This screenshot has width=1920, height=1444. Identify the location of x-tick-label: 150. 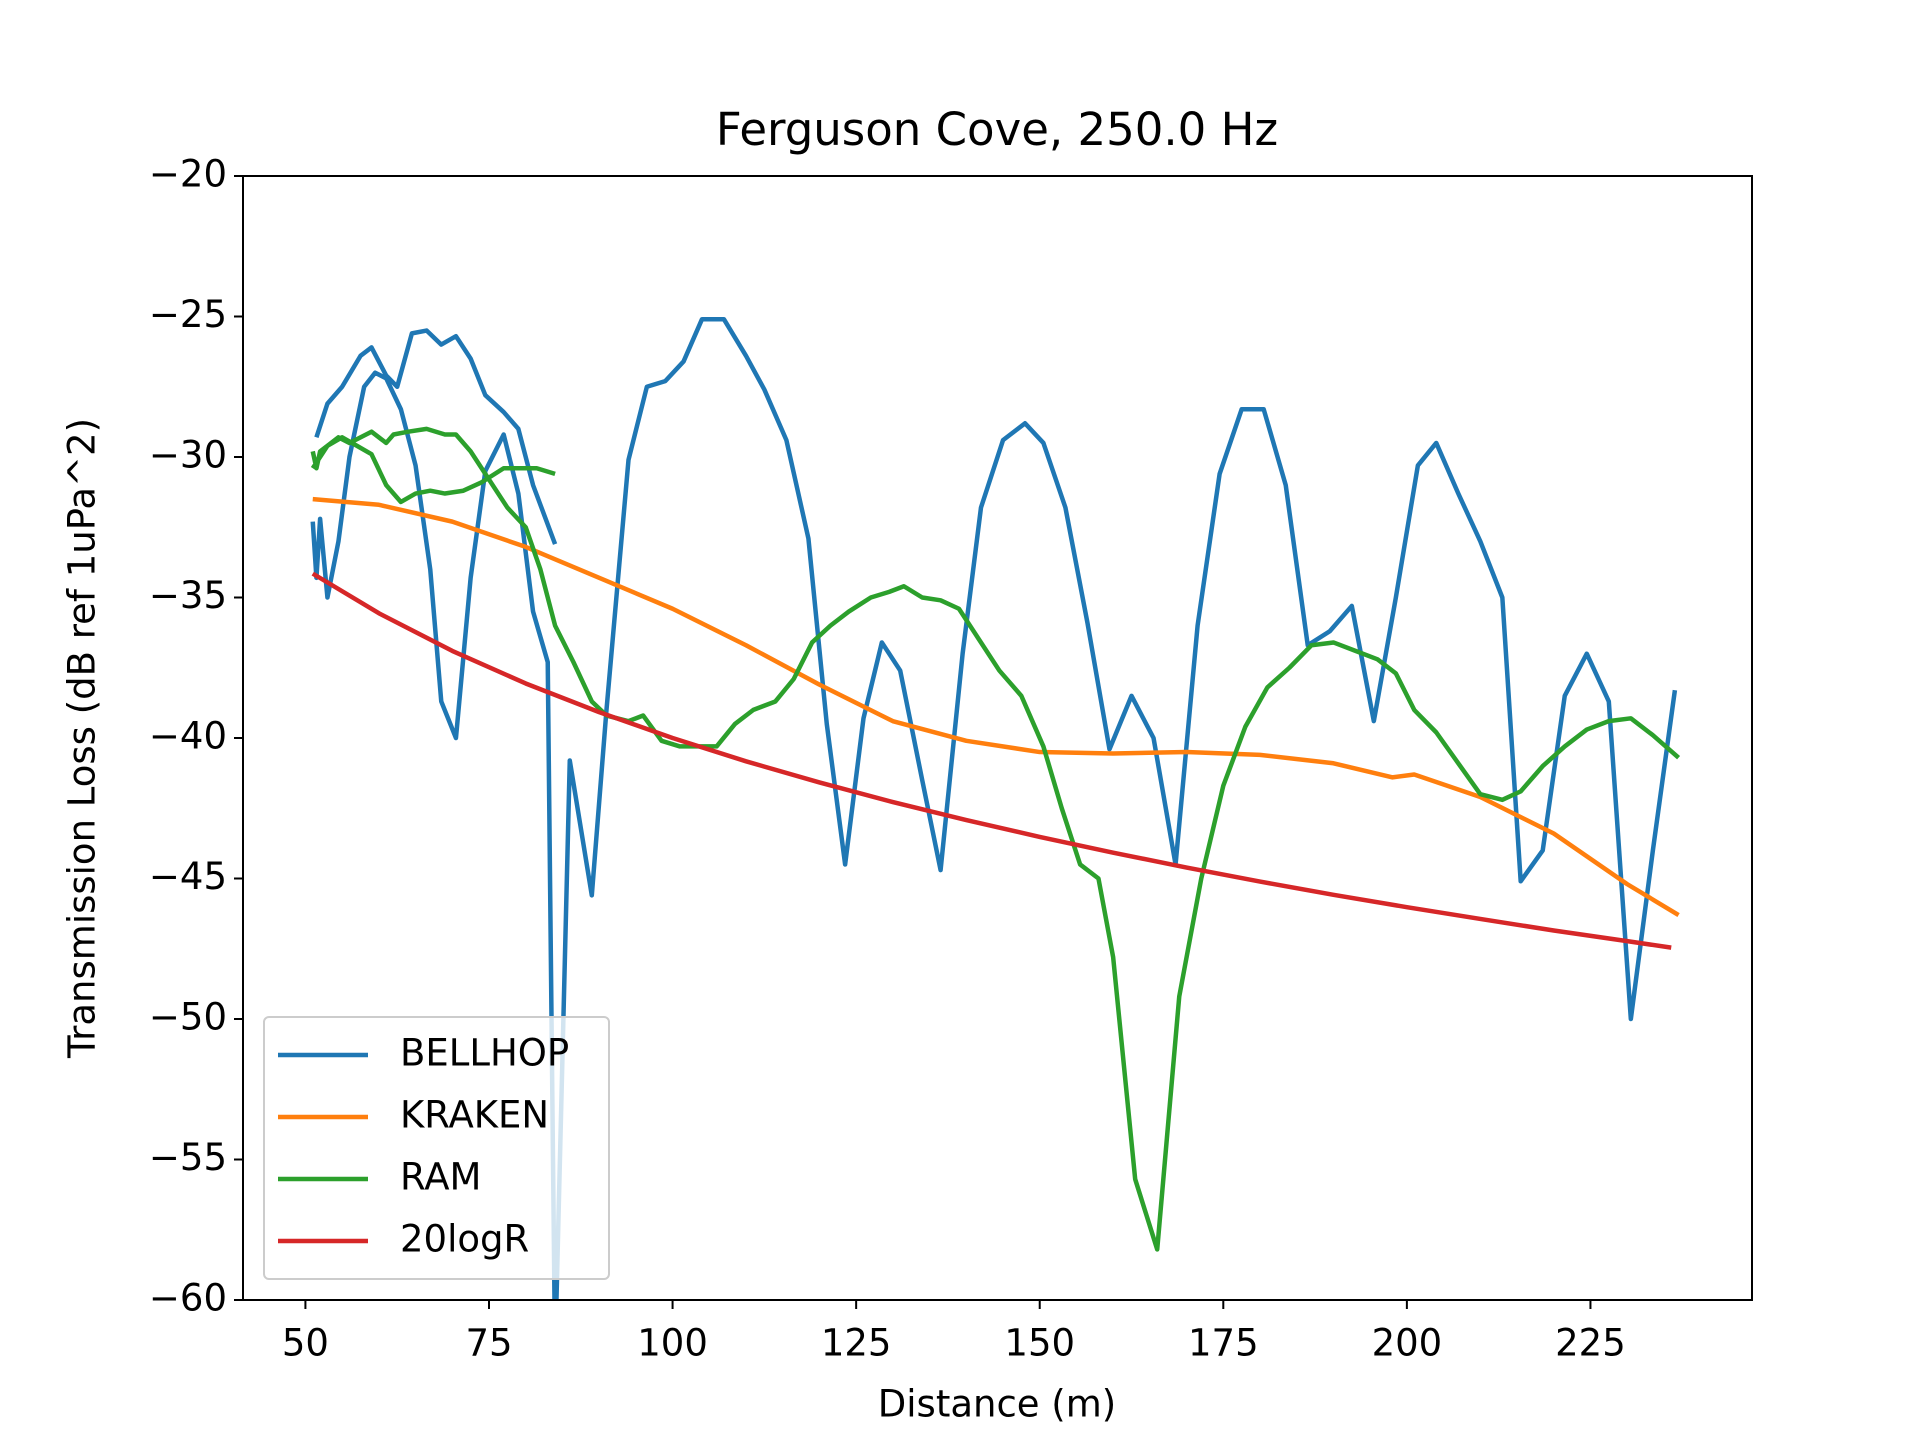
(1039, 1343).